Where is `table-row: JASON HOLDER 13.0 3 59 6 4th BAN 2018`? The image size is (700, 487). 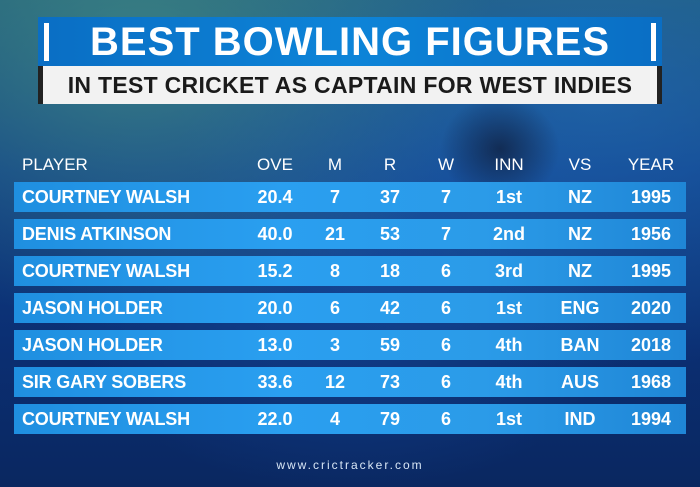
table-row: JASON HOLDER 13.0 3 59 6 4th BAN 2018 is located at coordinates (350, 345).